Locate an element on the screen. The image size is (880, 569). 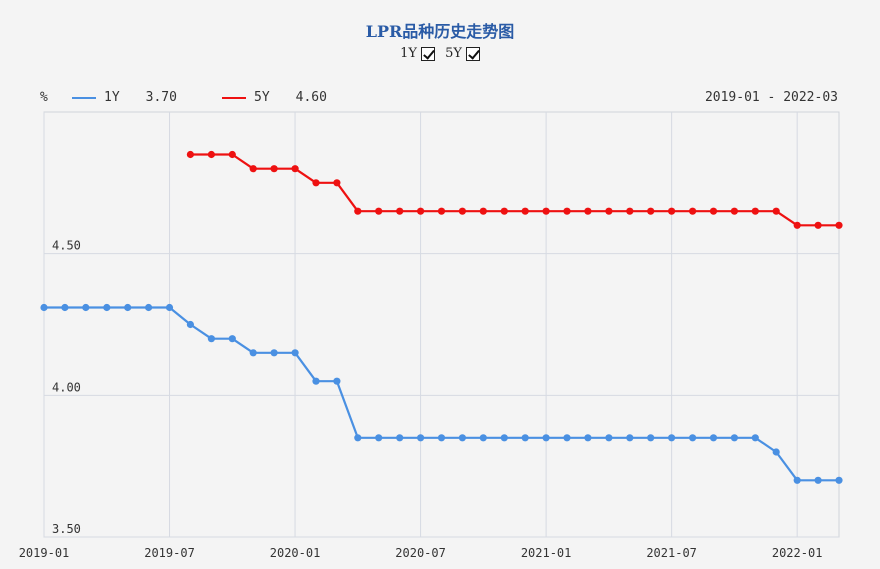
unit-label: % is located at coordinates (44, 97).